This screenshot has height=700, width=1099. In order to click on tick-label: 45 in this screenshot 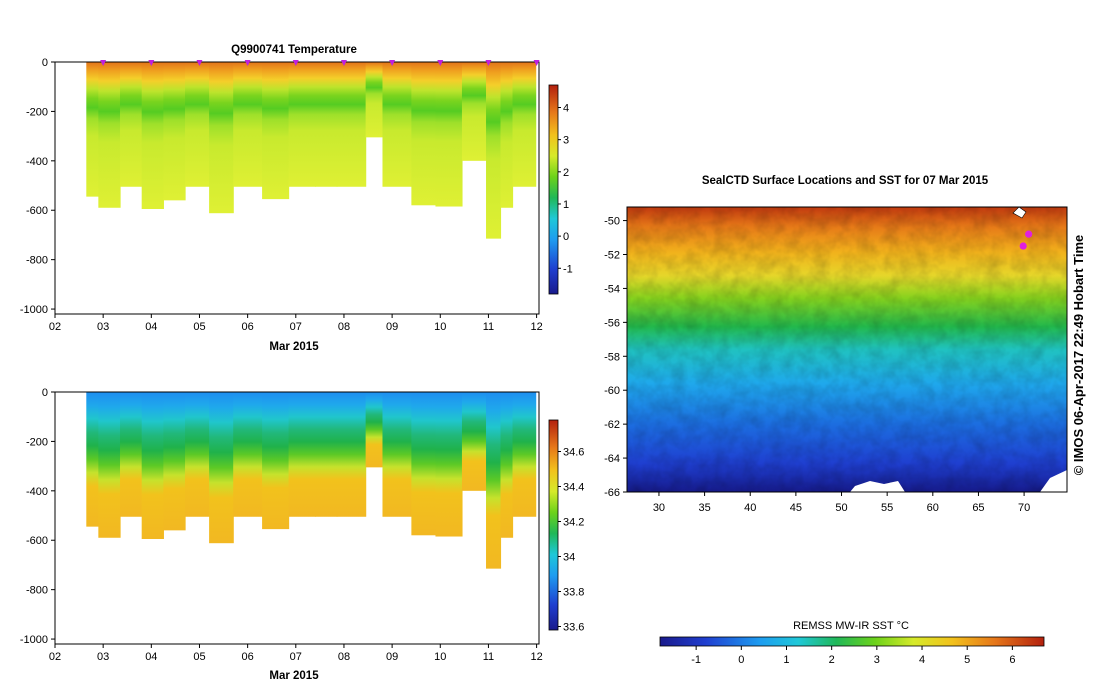, I will do `click(796, 508)`.